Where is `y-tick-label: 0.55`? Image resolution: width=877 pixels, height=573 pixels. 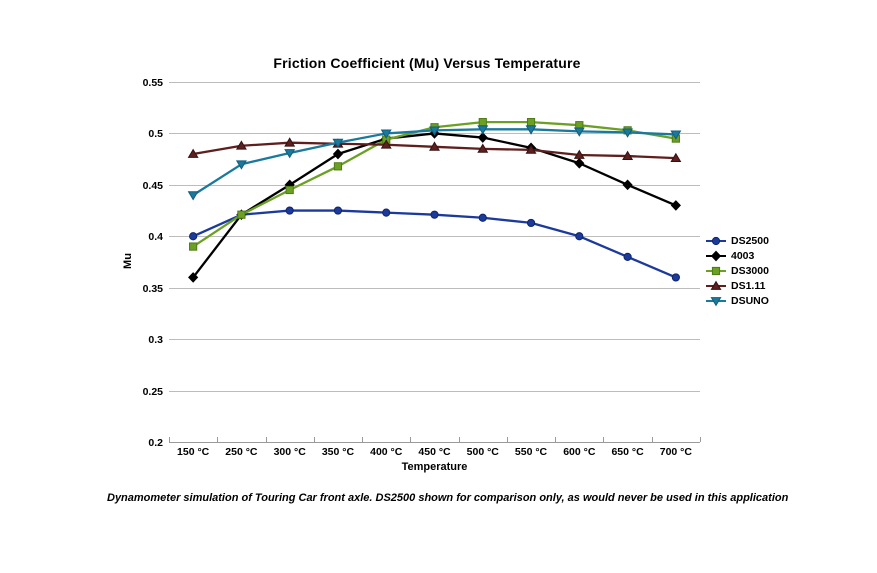
y-tick-label: 0.55 is located at coordinates (153, 83).